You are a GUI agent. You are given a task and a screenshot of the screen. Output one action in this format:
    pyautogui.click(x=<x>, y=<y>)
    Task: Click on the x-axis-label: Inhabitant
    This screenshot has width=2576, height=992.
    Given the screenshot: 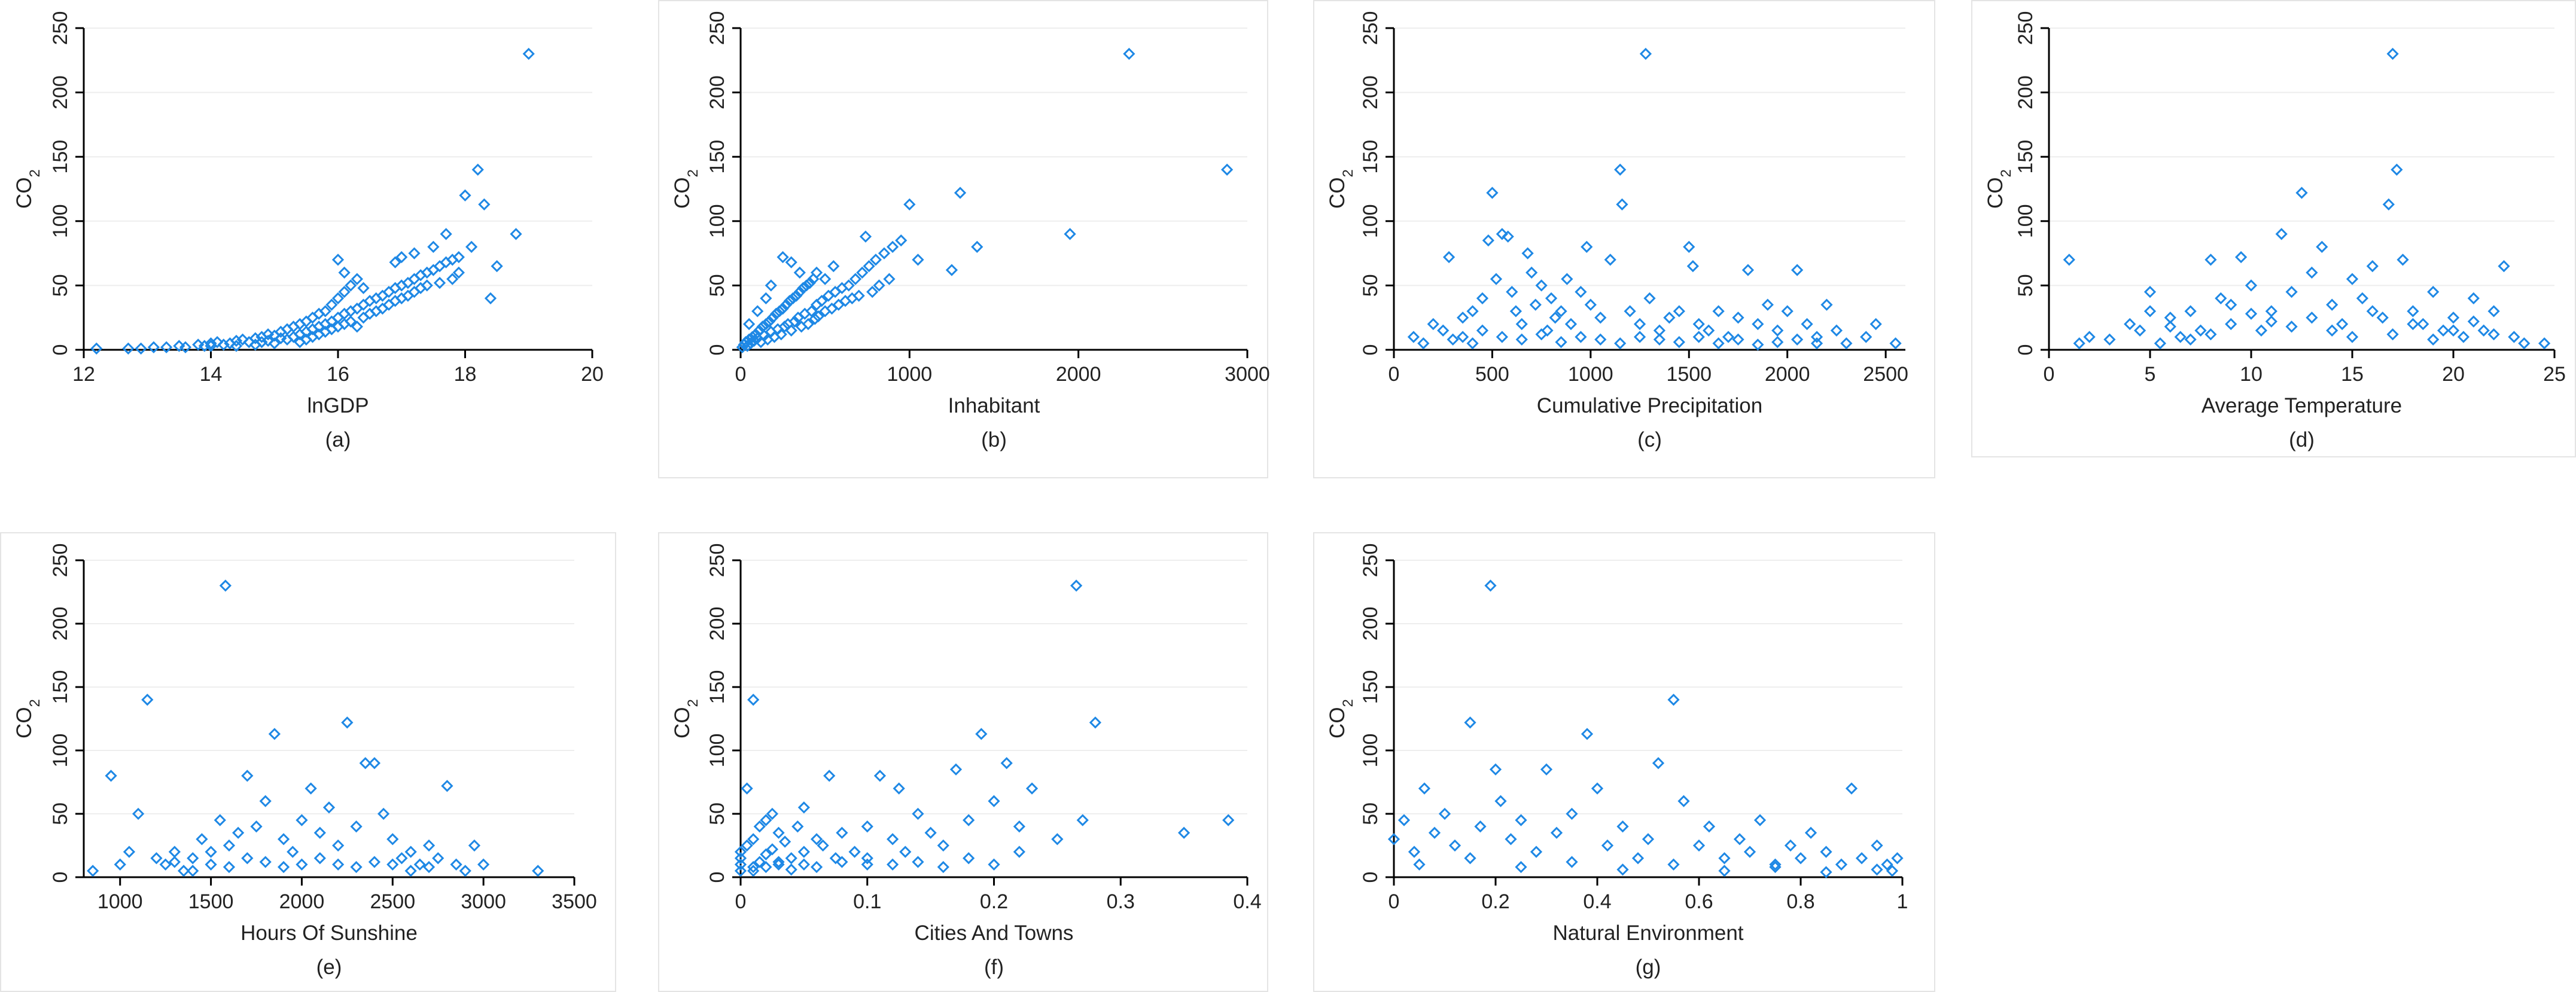 What is the action you would take?
    pyautogui.click(x=994, y=405)
    